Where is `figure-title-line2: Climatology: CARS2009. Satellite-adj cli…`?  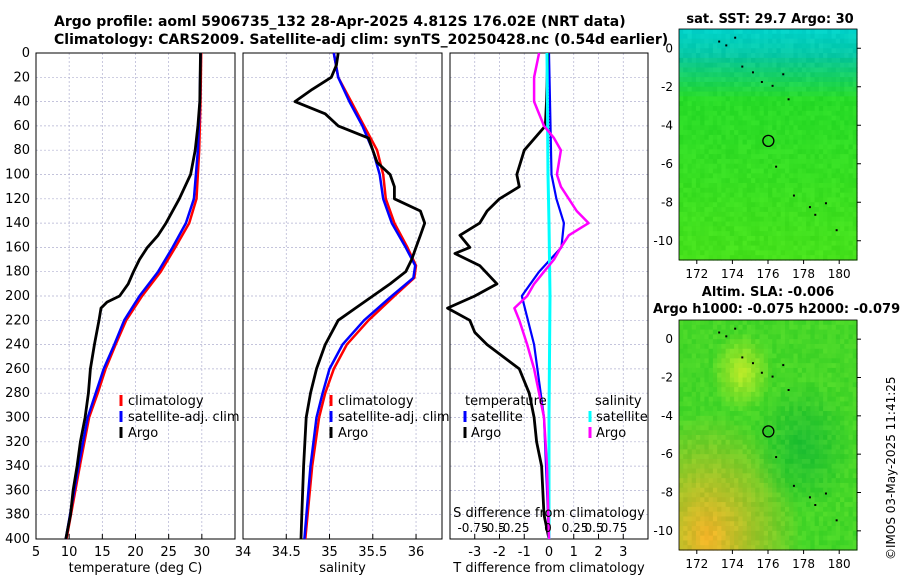 figure-title-line2: Climatology: CARS2009. Satellite-adj cli… is located at coordinates (361, 40).